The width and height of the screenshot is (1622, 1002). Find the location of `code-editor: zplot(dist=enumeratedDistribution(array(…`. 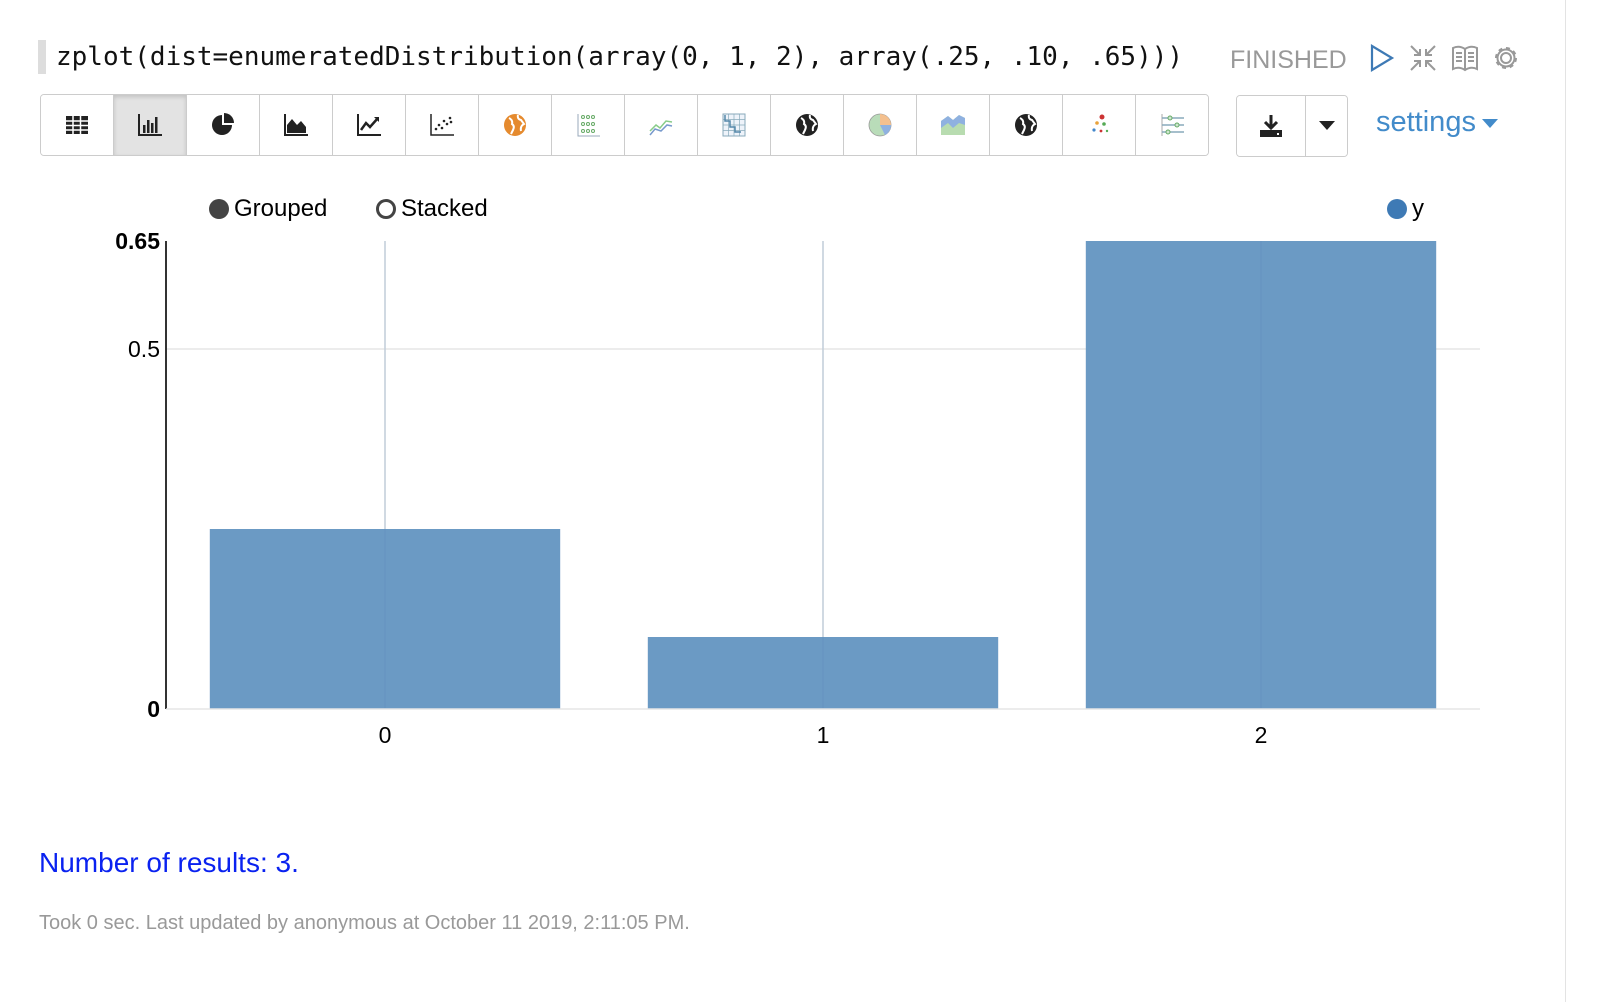

code-editor: zplot(dist=enumeratedDistribution(array(… is located at coordinates (610, 57).